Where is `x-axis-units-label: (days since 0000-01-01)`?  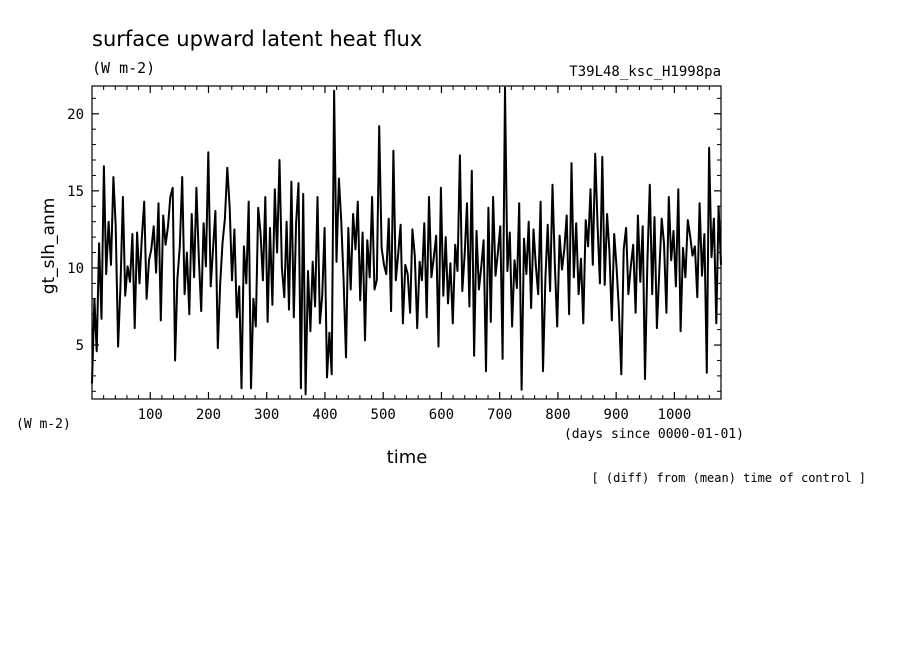
x-axis-units-label: (days since 0000-01-01) is located at coordinates (654, 434).